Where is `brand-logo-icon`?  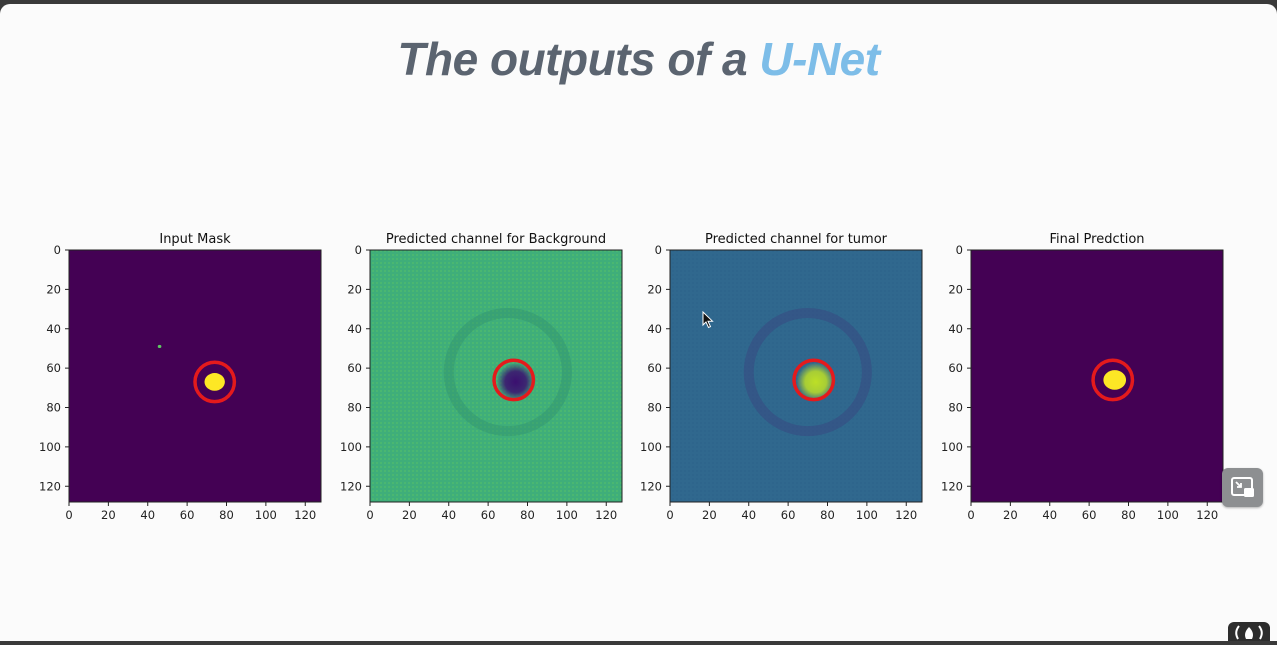
brand-logo-icon is located at coordinates (1249, 631).